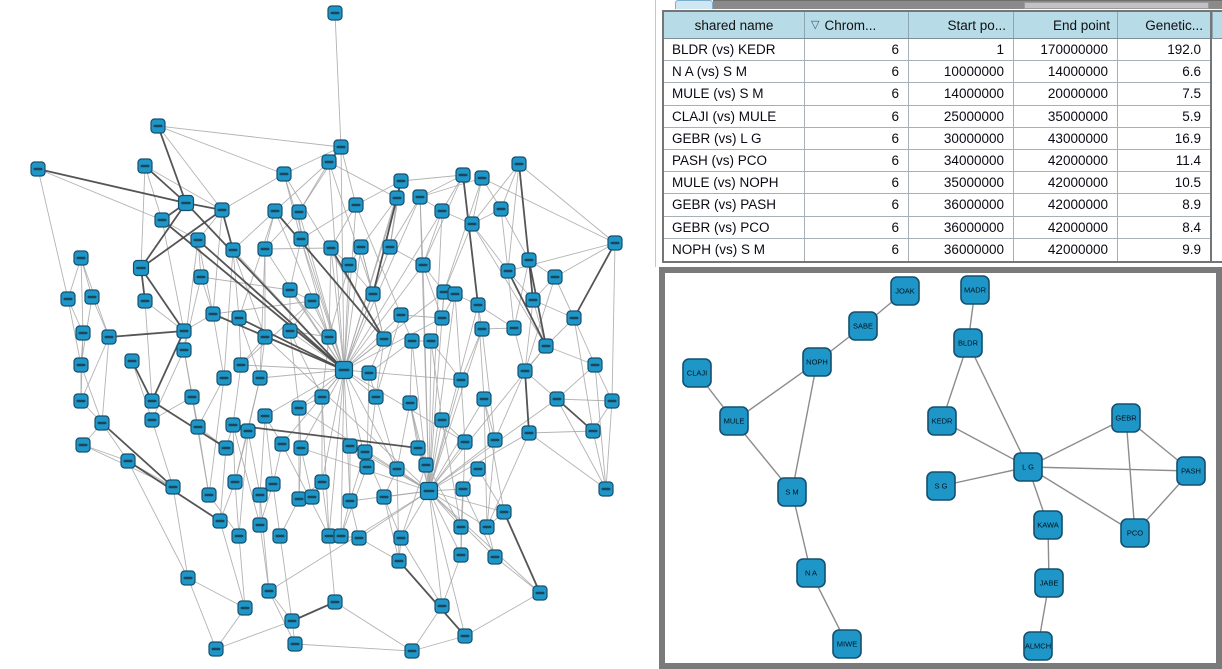  What do you see at coordinates (942, 421) in the screenshot?
I see `network-node: KEDR` at bounding box center [942, 421].